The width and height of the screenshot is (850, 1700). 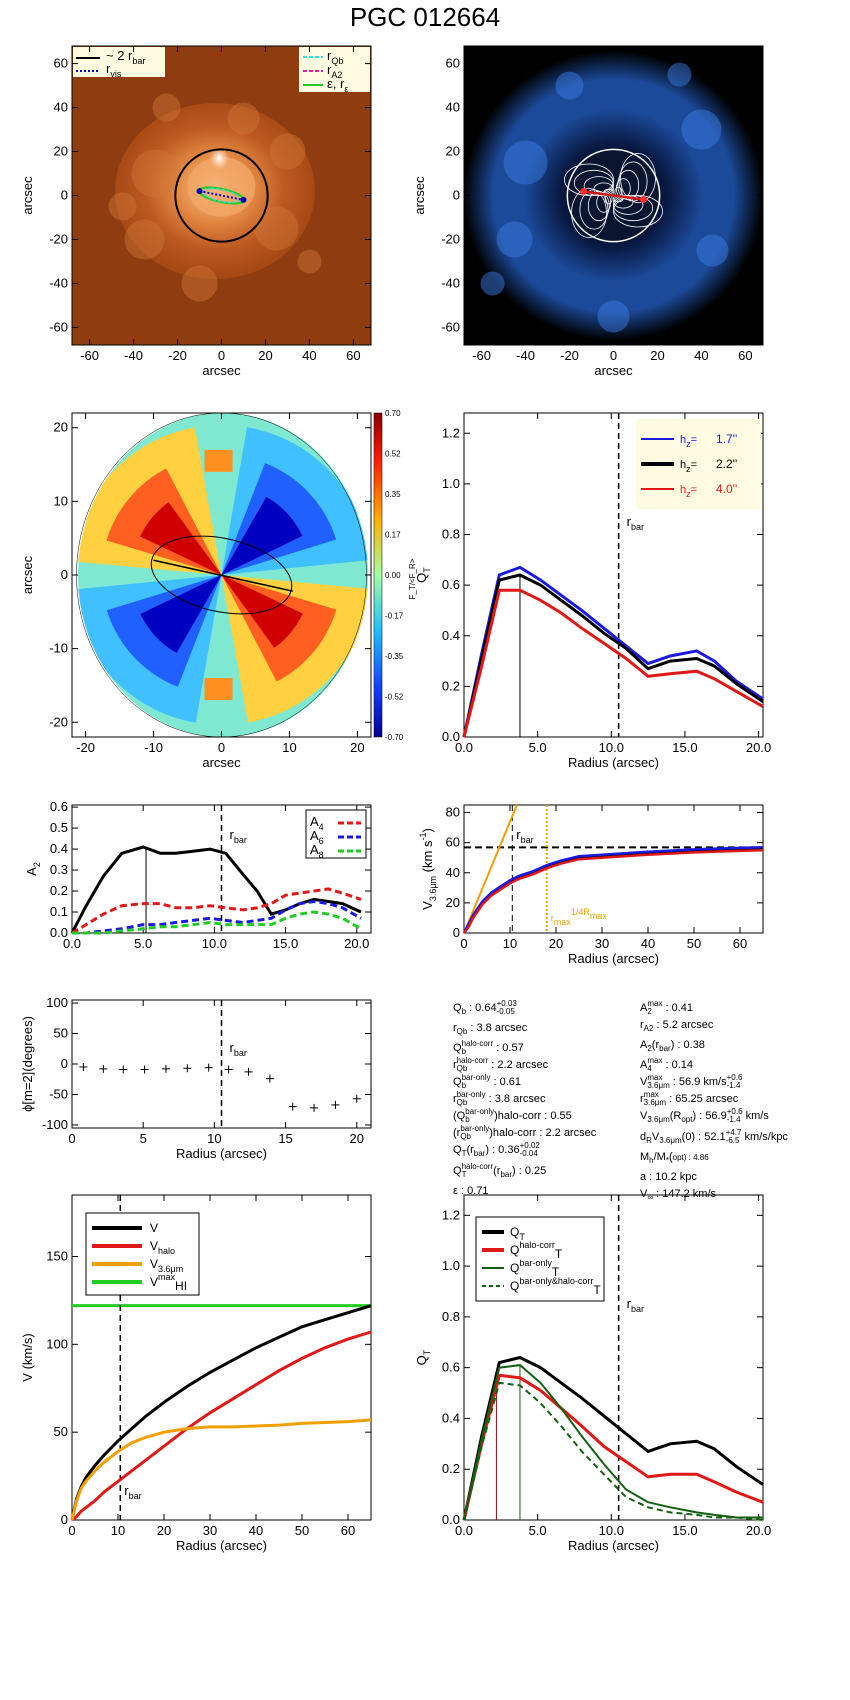 What do you see at coordinates (451, 1265) in the screenshot?
I see `y-tick-label: 1.0` at bounding box center [451, 1265].